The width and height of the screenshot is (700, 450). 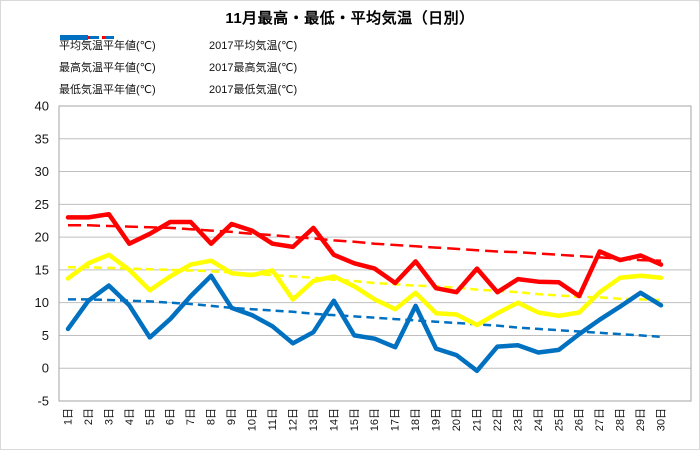 I want to click on x-tick-label: 27日, so click(x=600, y=419).